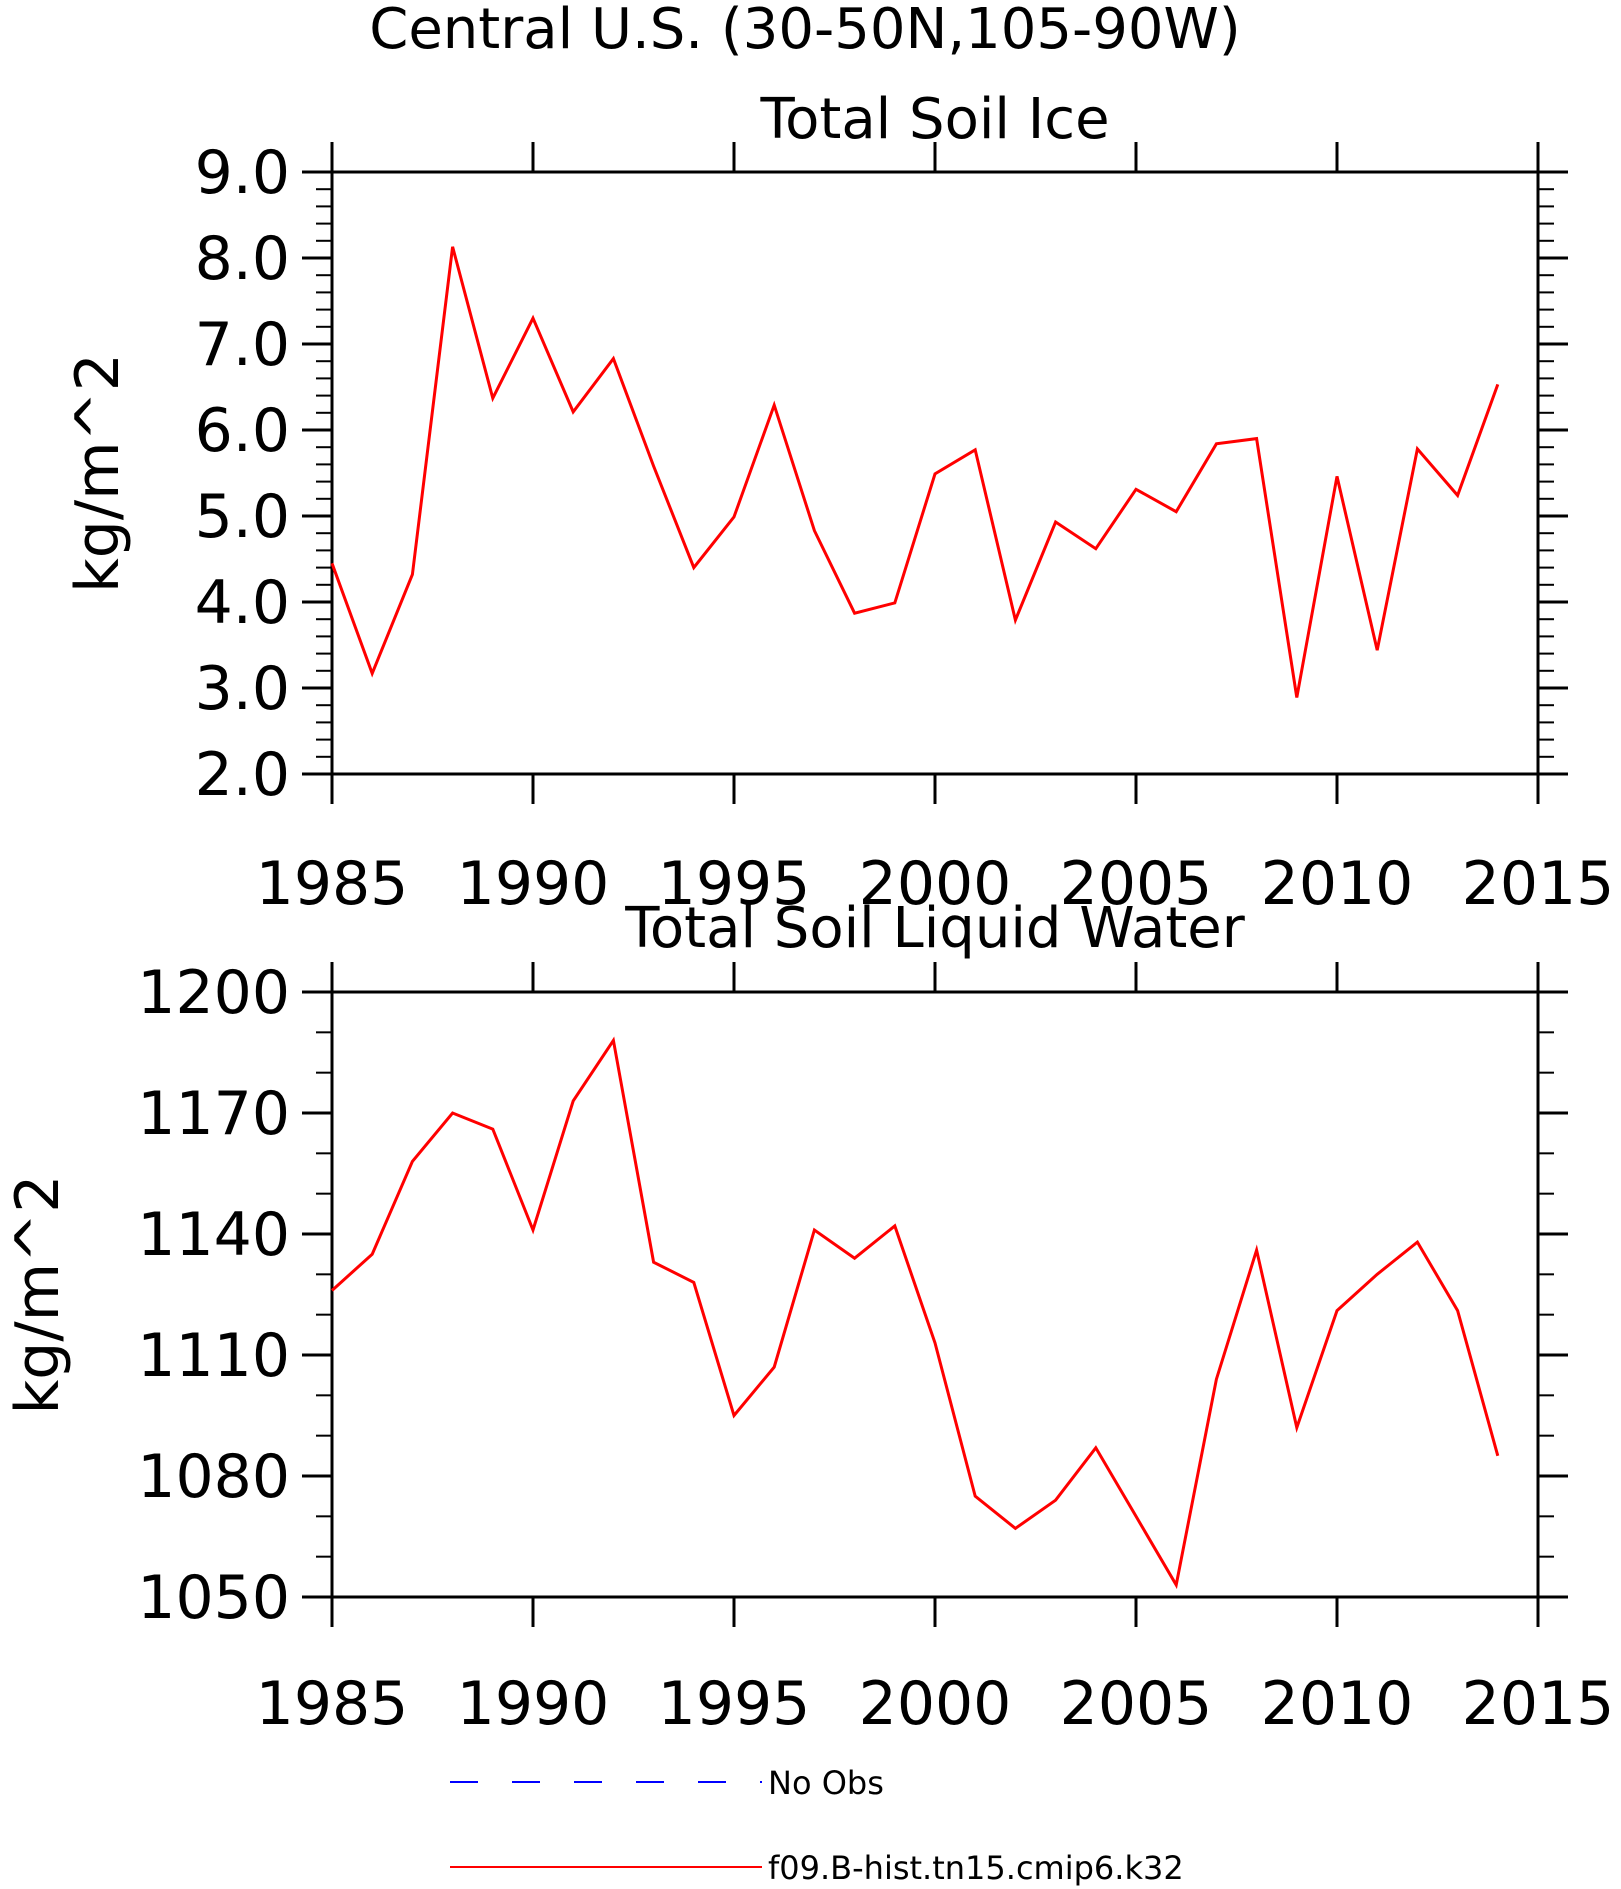 This screenshot has height=1889, width=1621. I want to click on y-tick-label: 7.0, so click(242, 345).